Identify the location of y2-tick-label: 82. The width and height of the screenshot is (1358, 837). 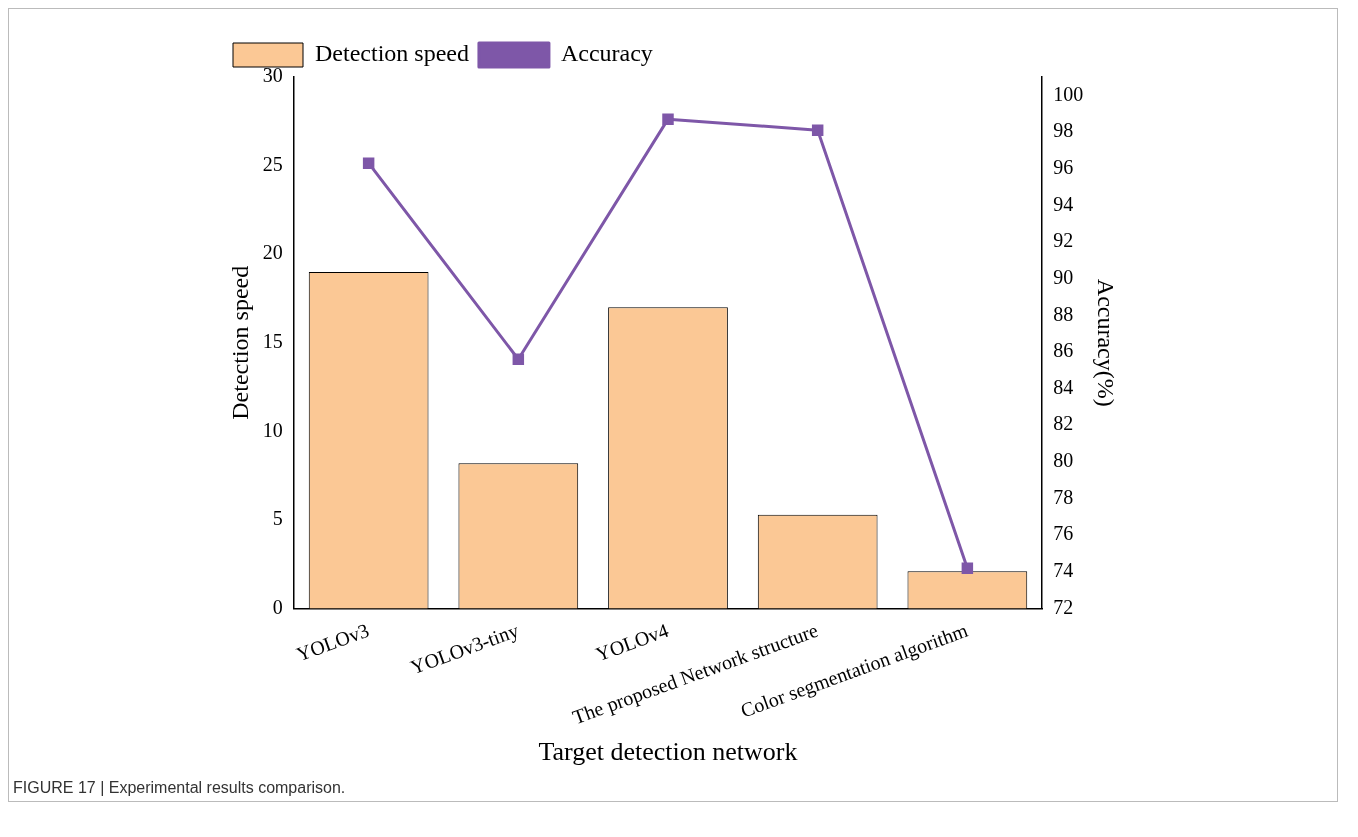
(1063, 423).